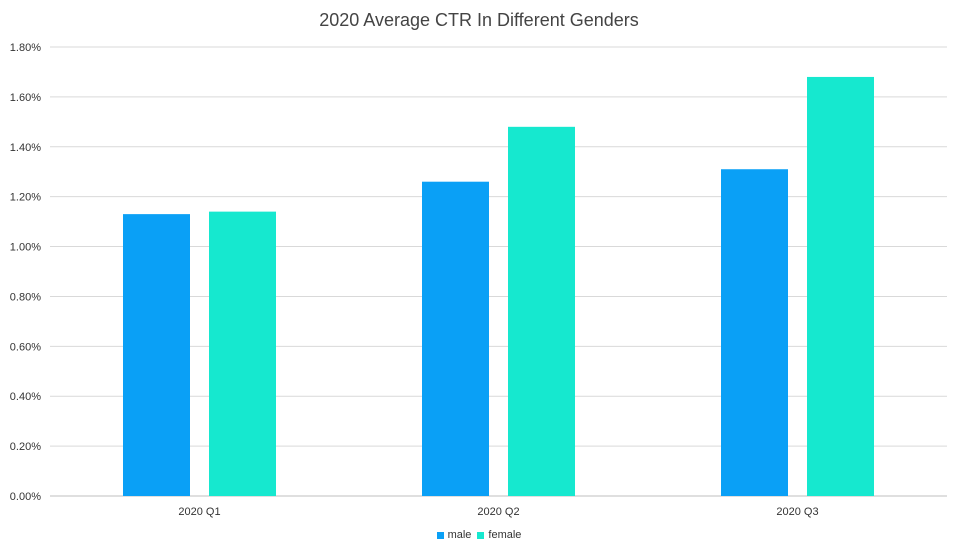  Describe the element at coordinates (25, 98) in the screenshot. I see `y-tick-label: 1.60%` at that location.